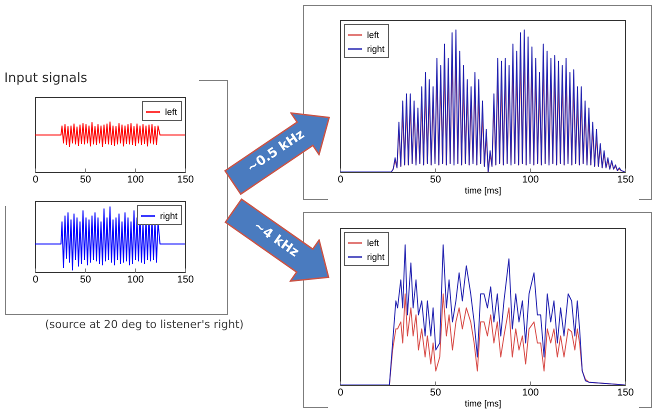  What do you see at coordinates (144, 324) in the screenshot?
I see `text: (source at 20 deg to listener's right)` at bounding box center [144, 324].